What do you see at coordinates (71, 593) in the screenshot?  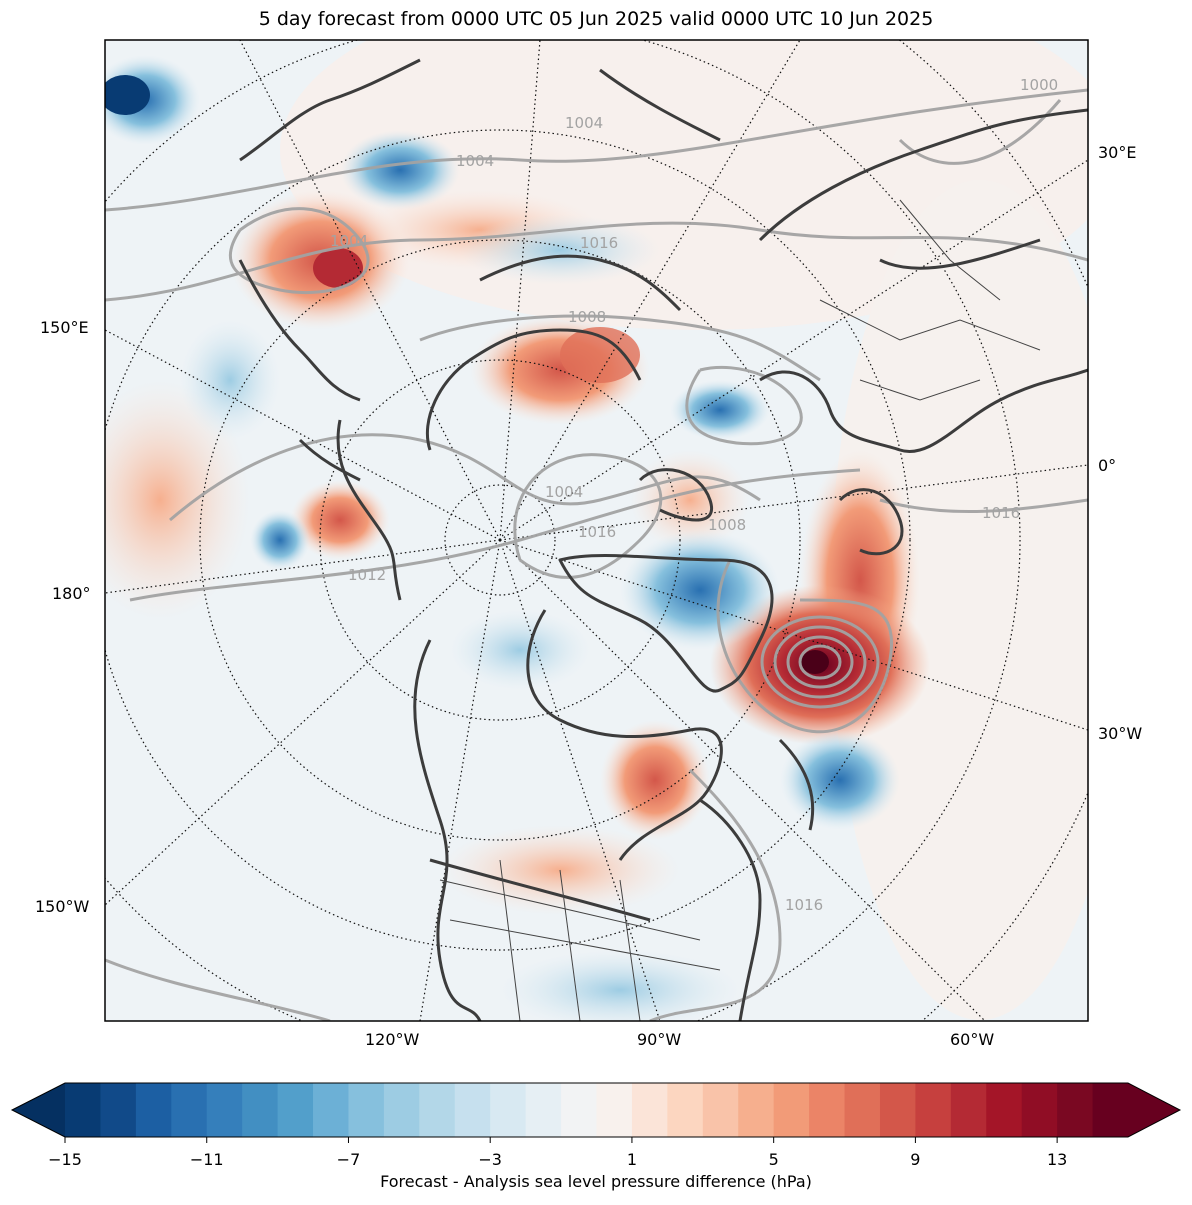 I see `lon-label-left: 180°` at bounding box center [71, 593].